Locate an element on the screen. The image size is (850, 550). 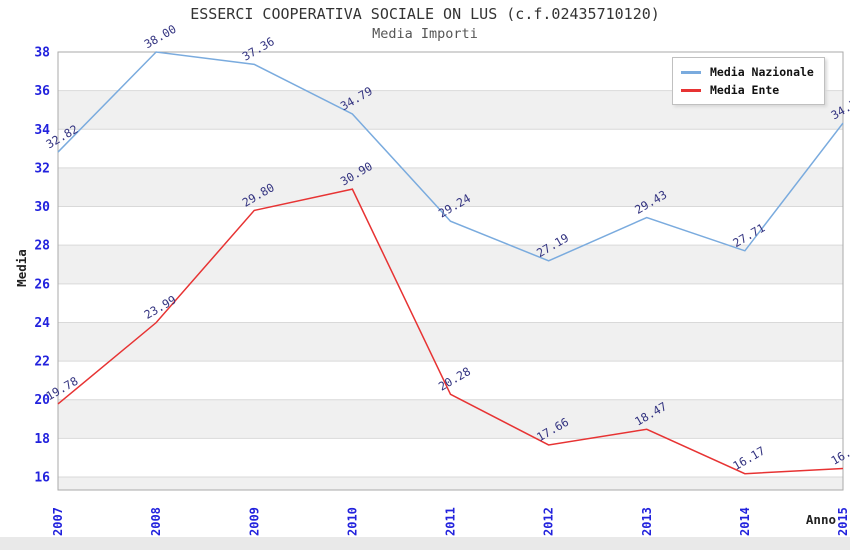
svg-text: 24 is located at coordinates (42, 323).